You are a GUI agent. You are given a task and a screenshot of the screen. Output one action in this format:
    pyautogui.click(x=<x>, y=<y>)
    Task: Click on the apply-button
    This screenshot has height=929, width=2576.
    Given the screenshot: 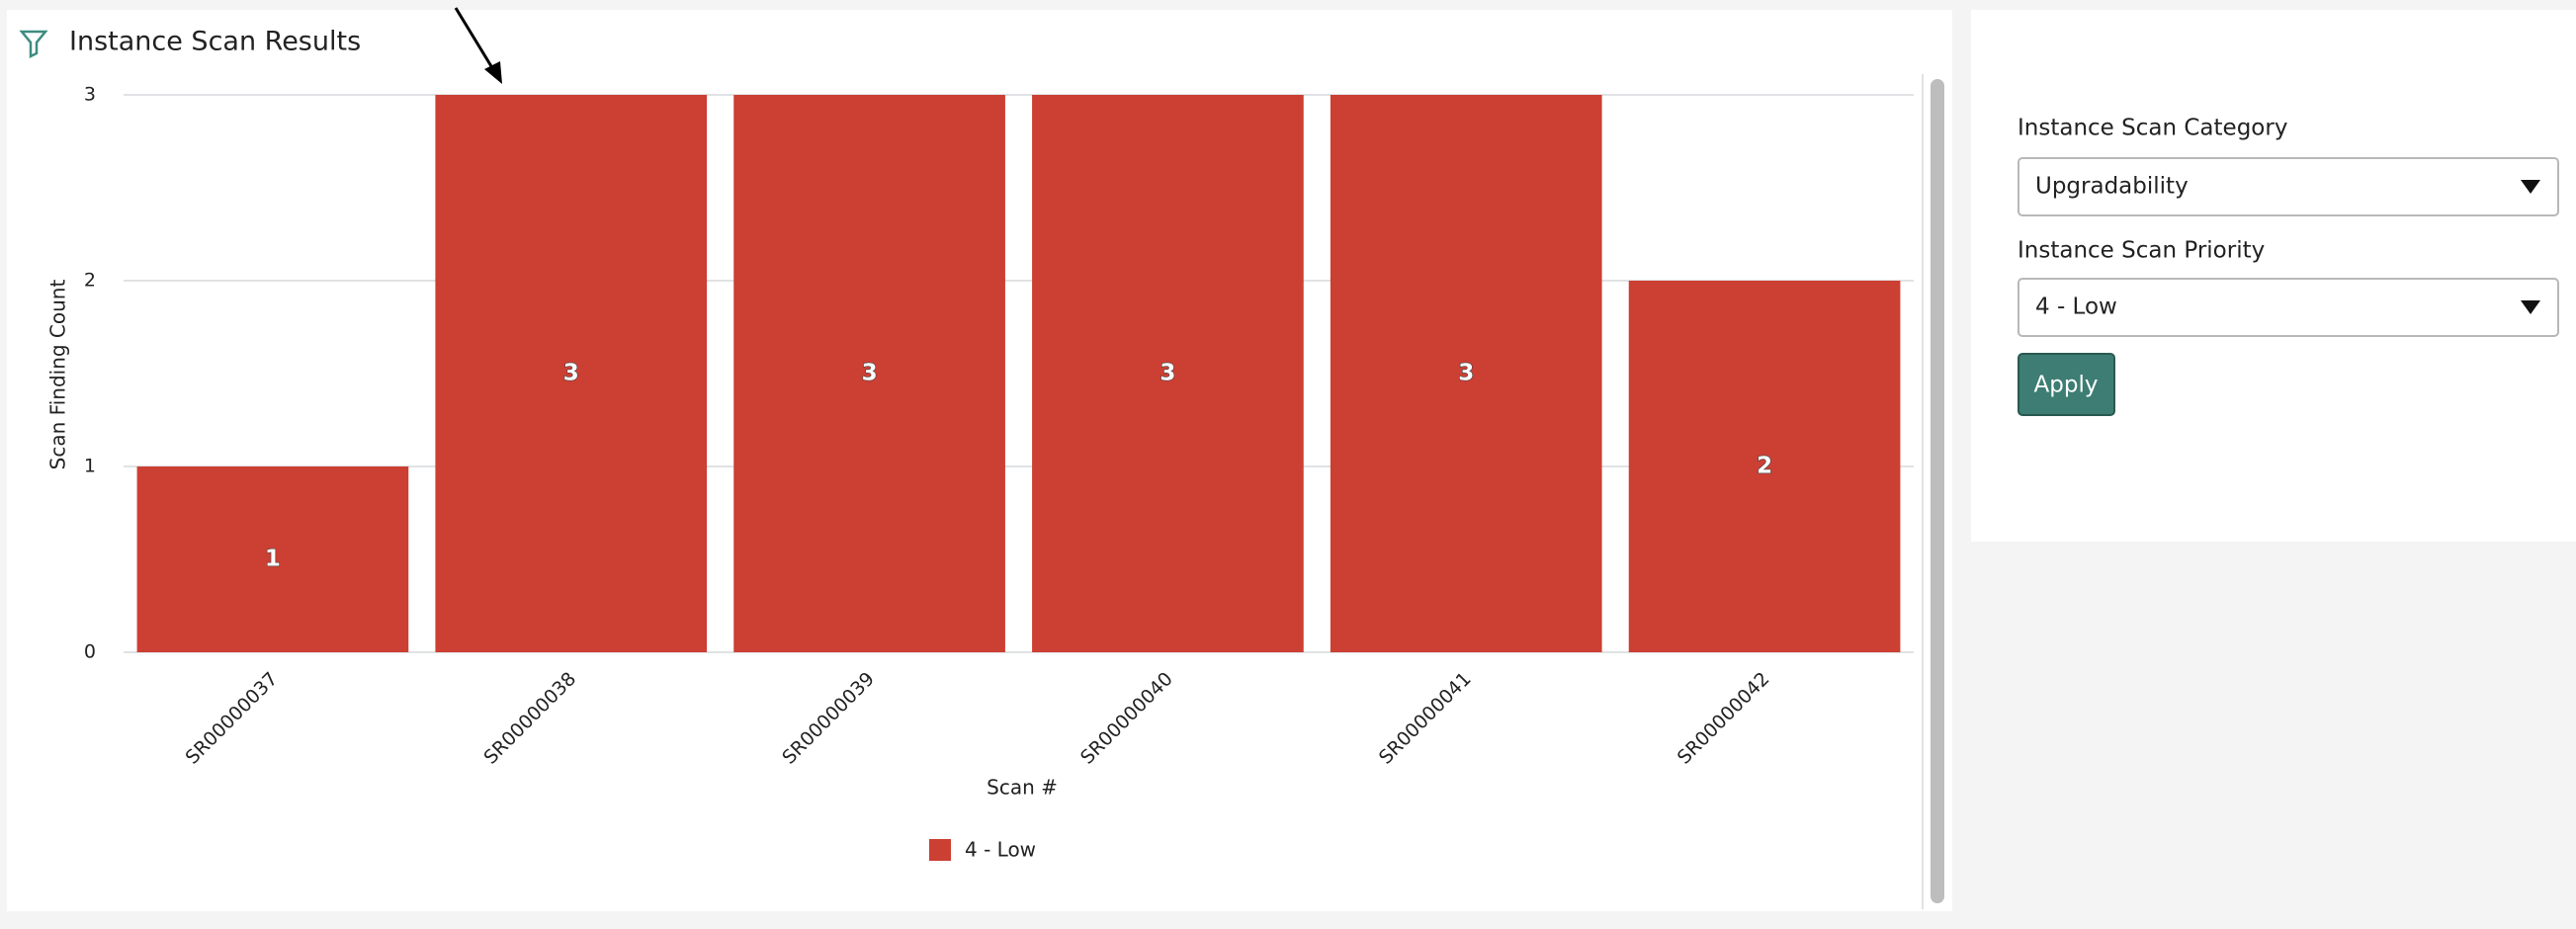 What is the action you would take?
    pyautogui.click(x=2066, y=385)
    